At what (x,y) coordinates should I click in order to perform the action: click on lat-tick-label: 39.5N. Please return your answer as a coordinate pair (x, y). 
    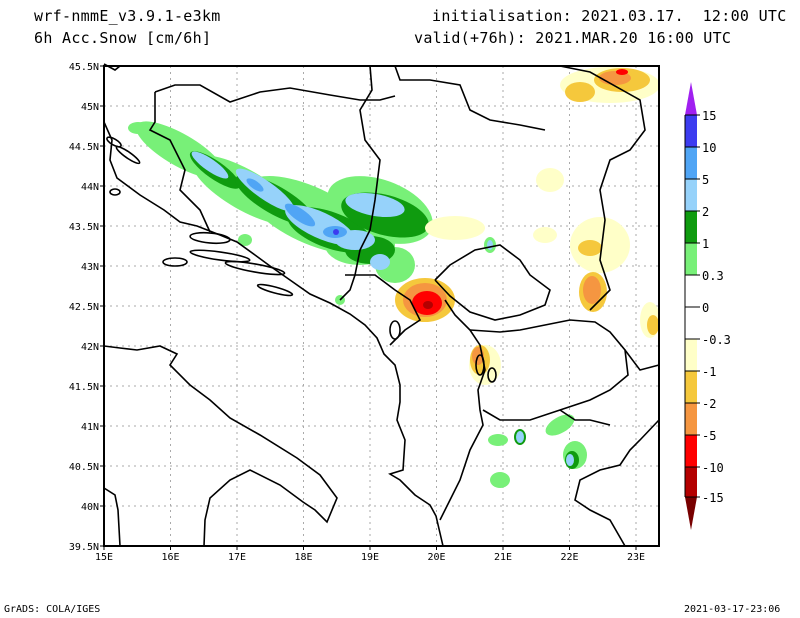
    Looking at the image, I should click on (84, 547).